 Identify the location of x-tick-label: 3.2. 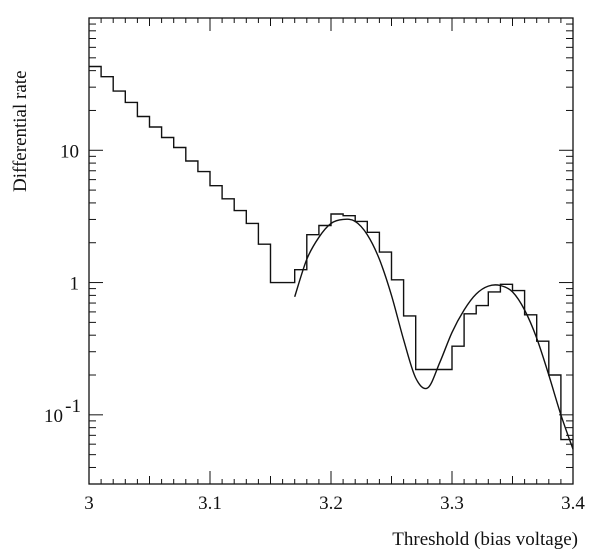
(331, 503).